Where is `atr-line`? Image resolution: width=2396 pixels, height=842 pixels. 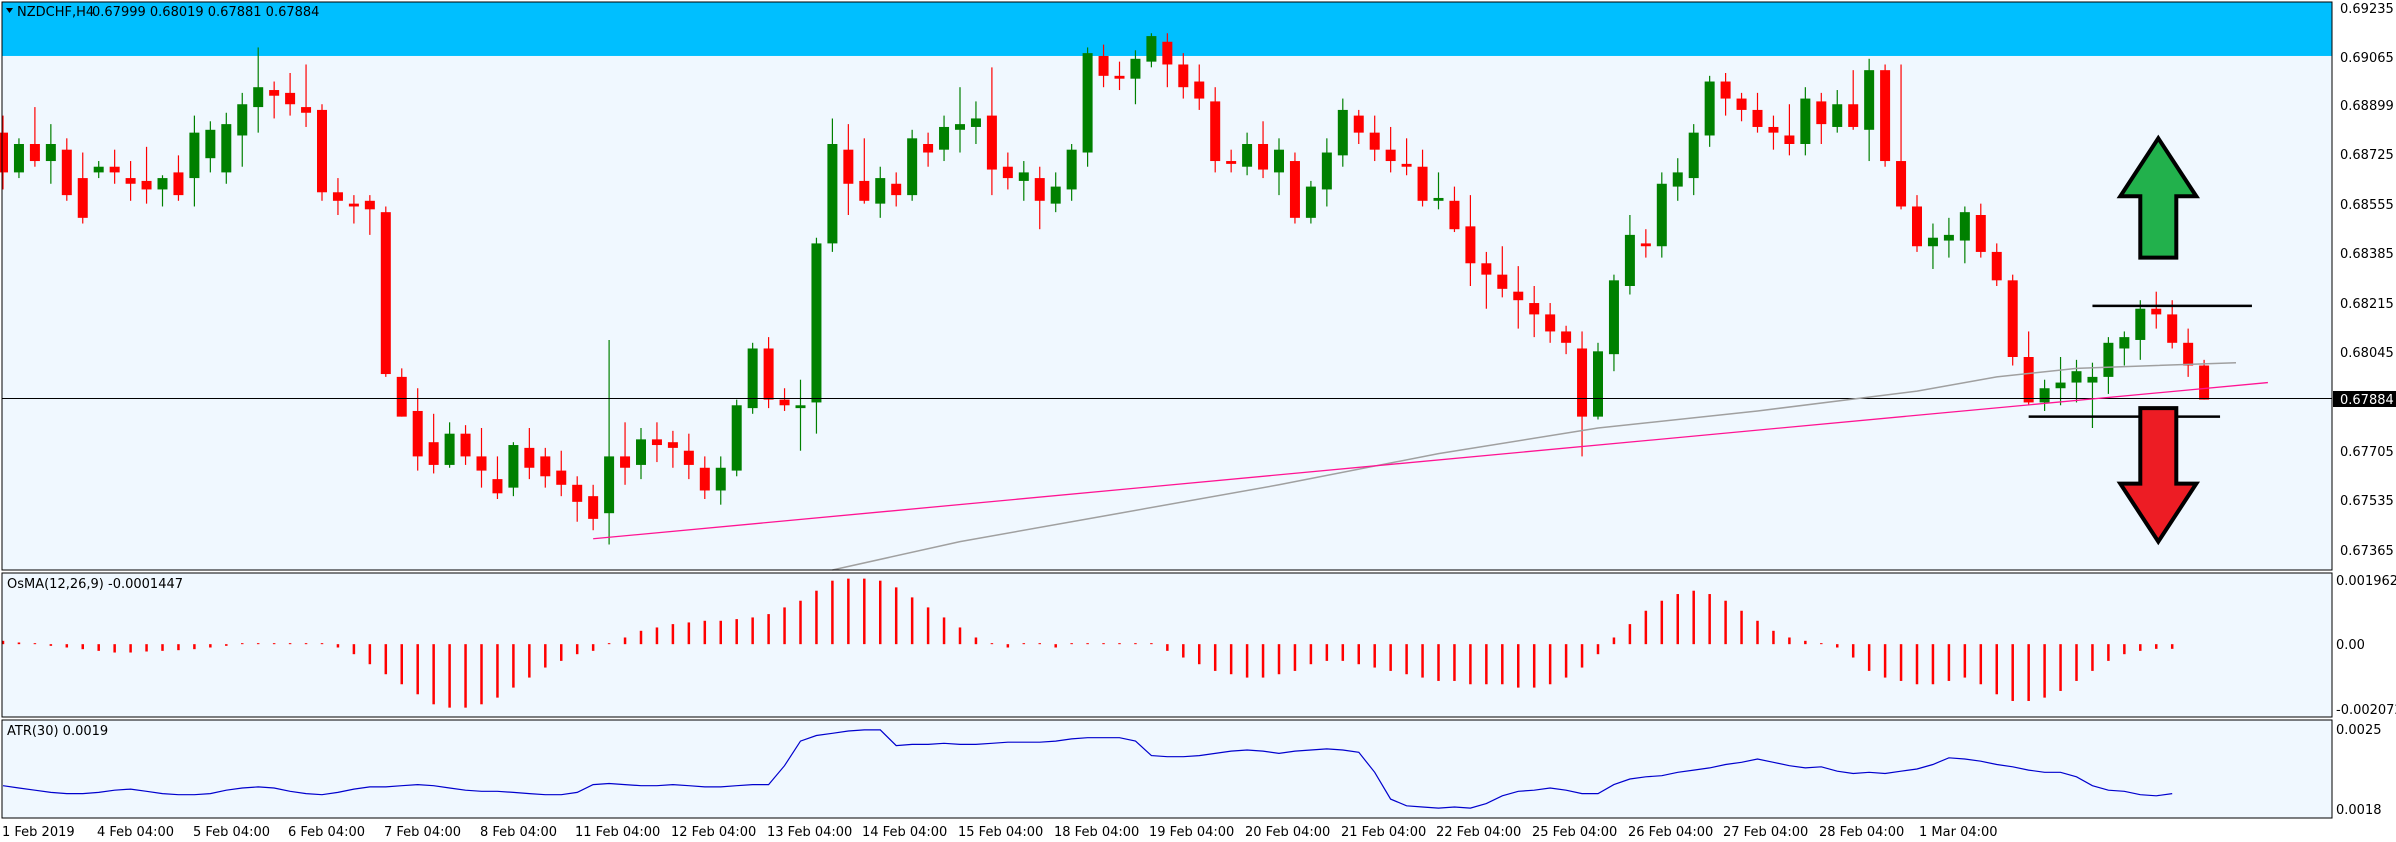 atr-line is located at coordinates (1087, 769).